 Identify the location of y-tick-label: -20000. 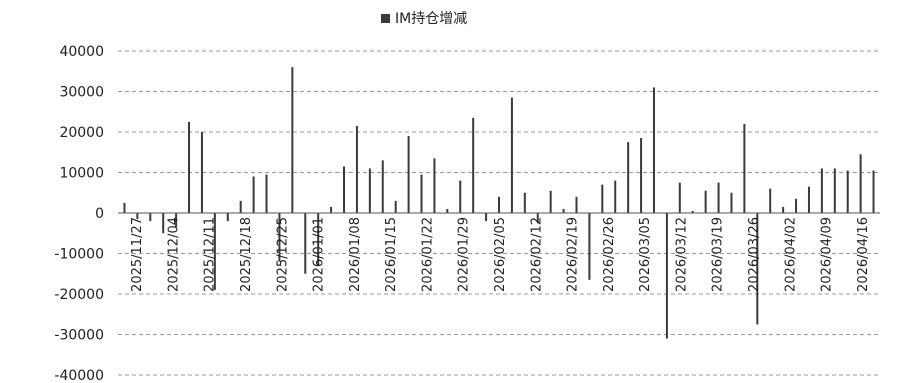
(79, 295).